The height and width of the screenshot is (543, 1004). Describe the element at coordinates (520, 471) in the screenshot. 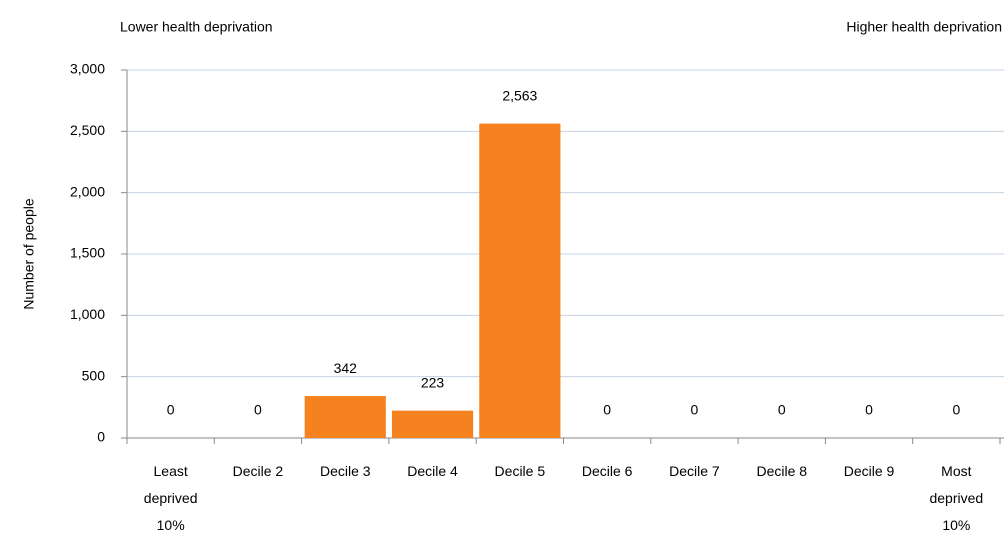

I see `x-tick-label: Decile 5` at that location.